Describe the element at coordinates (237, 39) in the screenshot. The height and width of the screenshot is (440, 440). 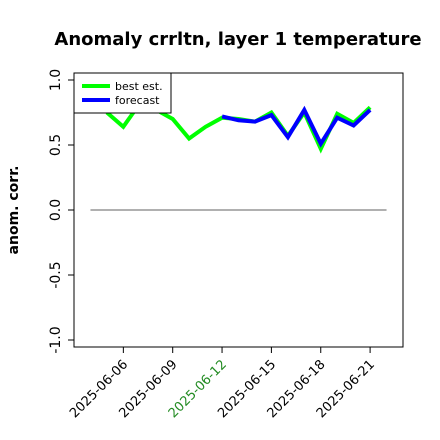
I see `chart-title: Anomaly crrltn, layer 1 temperature` at that location.